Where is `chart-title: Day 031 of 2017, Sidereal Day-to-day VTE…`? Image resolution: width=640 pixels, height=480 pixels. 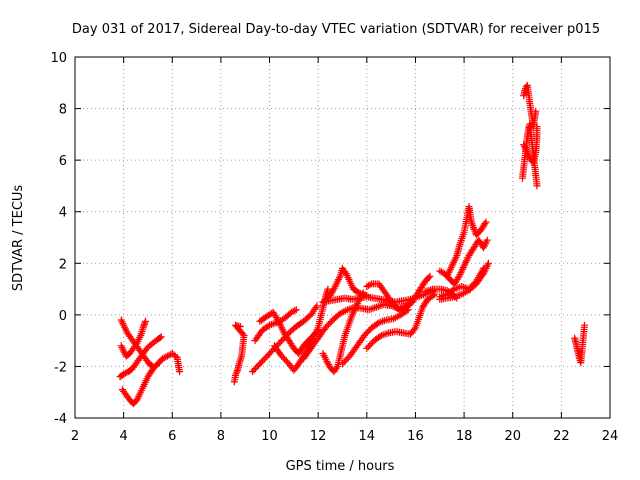
chart-title: Day 031 of 2017, Sidereal Day-to-day VTE… is located at coordinates (336, 29).